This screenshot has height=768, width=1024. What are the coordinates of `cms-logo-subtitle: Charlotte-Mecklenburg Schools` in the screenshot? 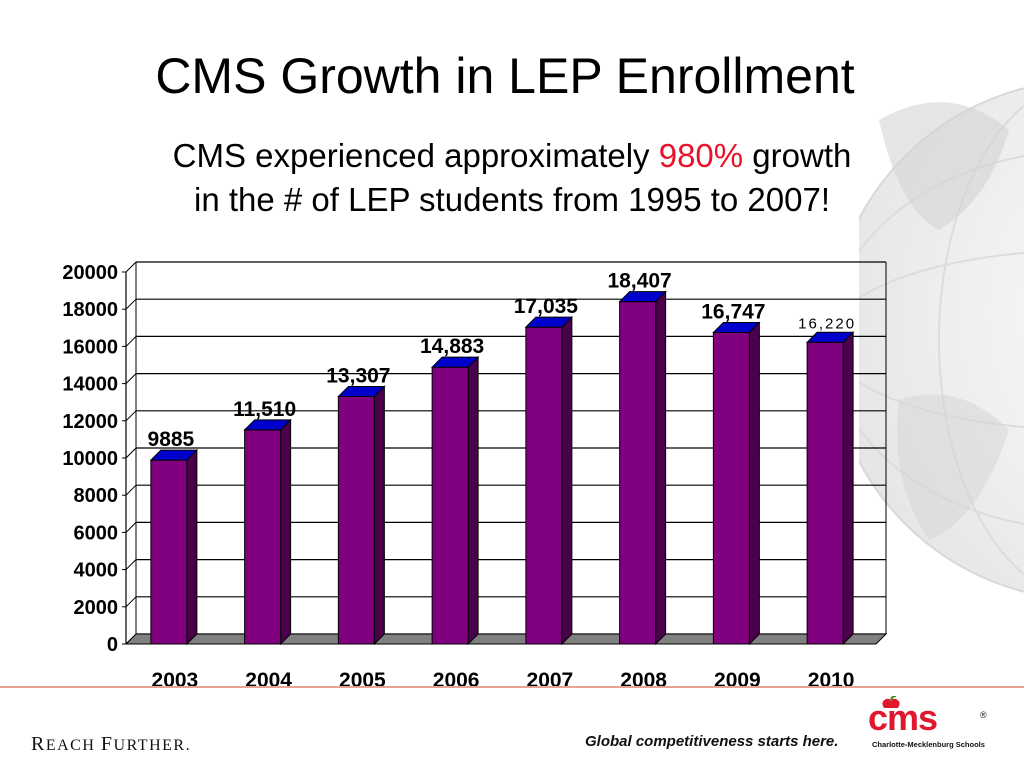 It's located at (928, 744).